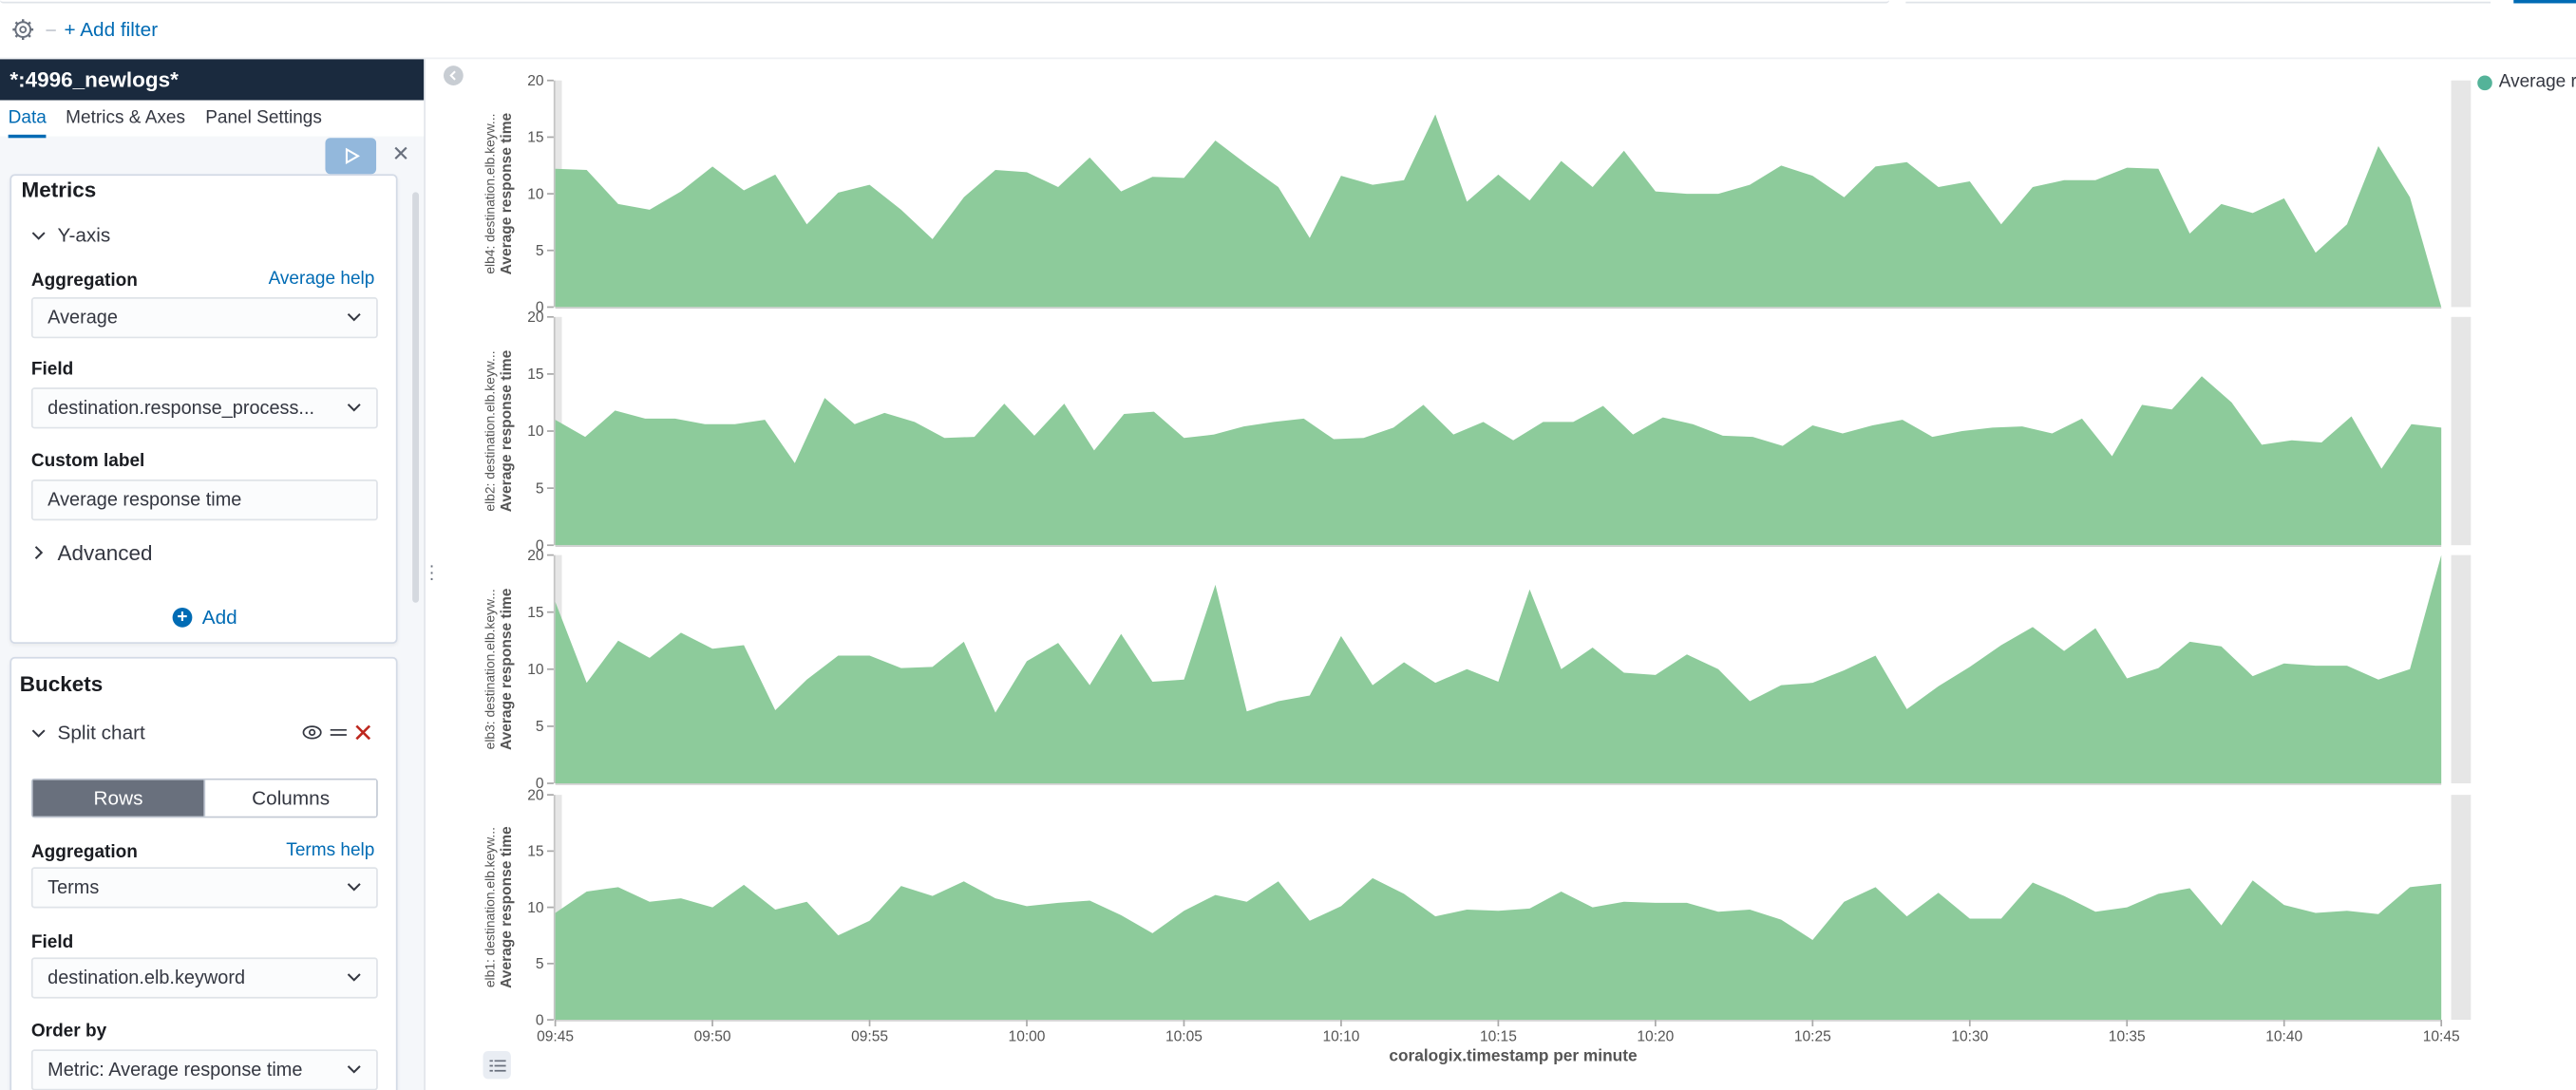  I want to click on x-tick-label: 10:10, so click(1340, 1037).